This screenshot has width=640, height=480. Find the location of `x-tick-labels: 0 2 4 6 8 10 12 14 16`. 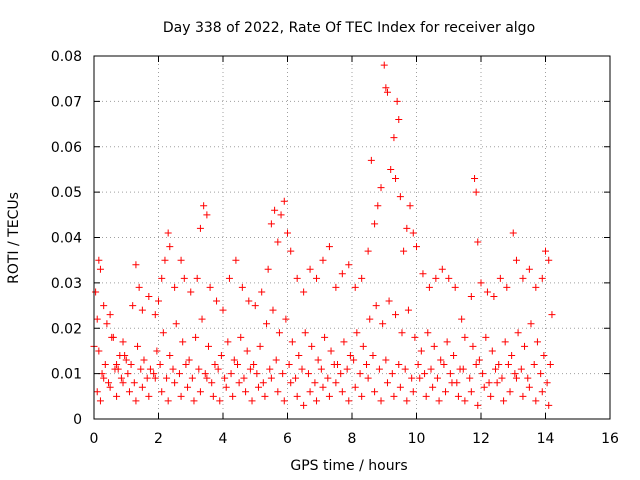

x-tick-labels: 0 2 4 6 8 10 12 14 16 is located at coordinates (354, 439).